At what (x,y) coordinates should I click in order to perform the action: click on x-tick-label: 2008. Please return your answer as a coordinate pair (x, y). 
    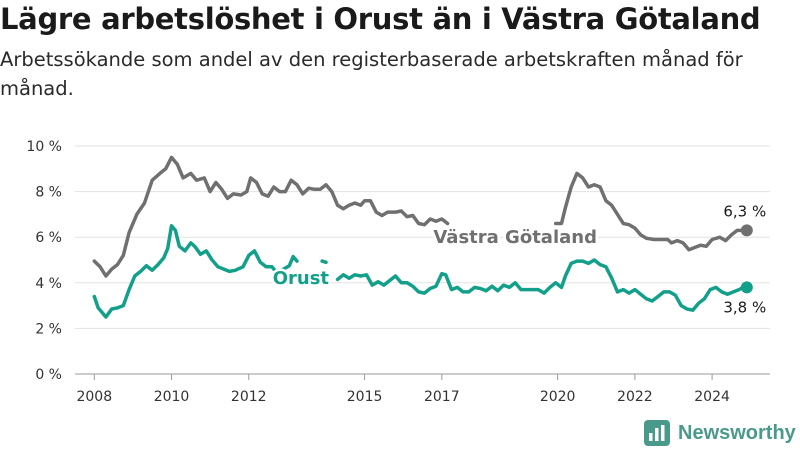
    Looking at the image, I should click on (94, 397).